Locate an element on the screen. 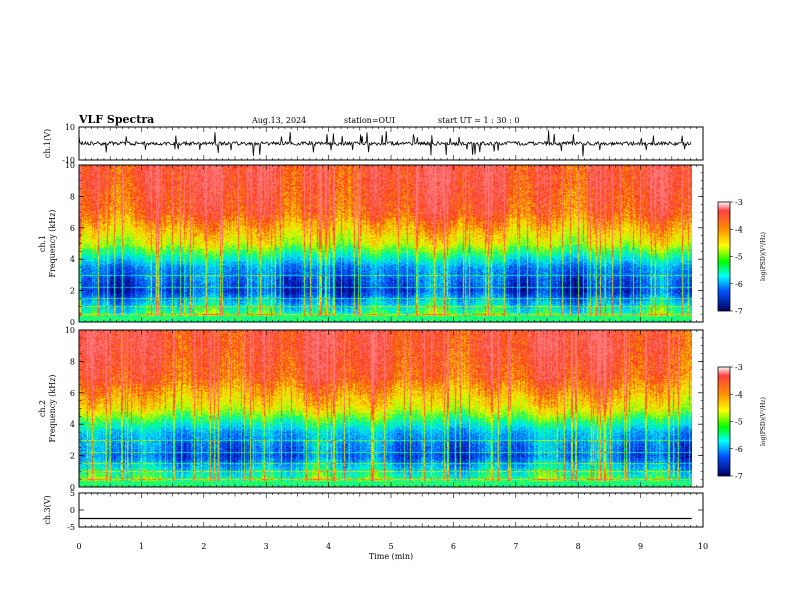  waveform-ch1-trace is located at coordinates (385, 143).